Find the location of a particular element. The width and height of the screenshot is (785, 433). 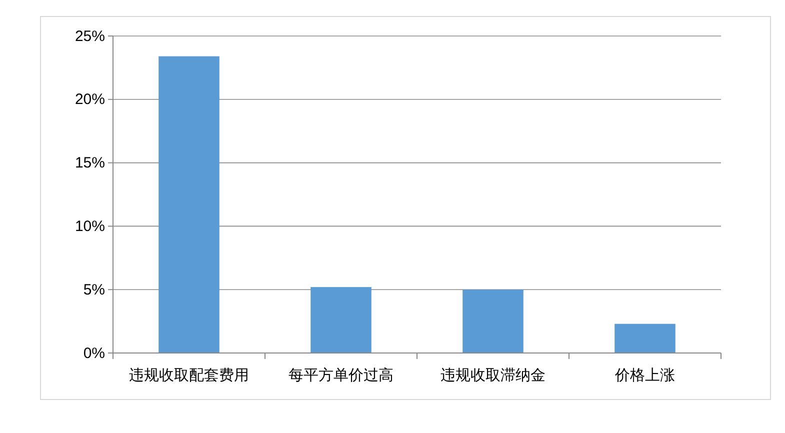

x-tick-label: 违规收取配套费用 is located at coordinates (189, 375).